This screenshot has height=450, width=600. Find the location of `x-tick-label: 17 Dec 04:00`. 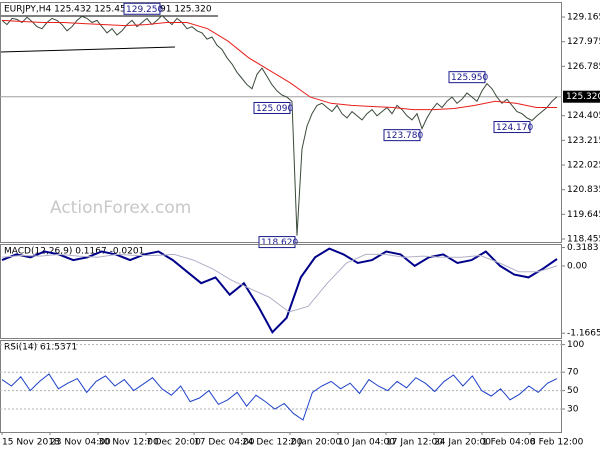

x-tick-label: 17 Dec 04:00 is located at coordinates (224, 443).